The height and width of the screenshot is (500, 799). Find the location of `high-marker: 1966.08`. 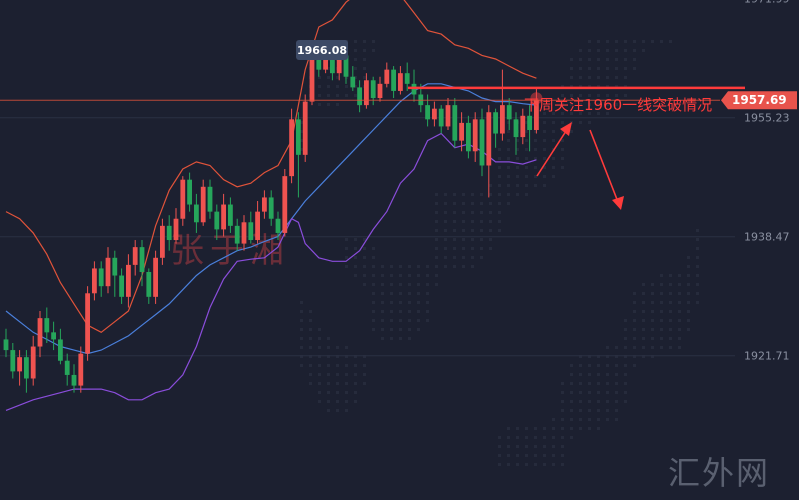

high-marker: 1966.08 is located at coordinates (322, 50).